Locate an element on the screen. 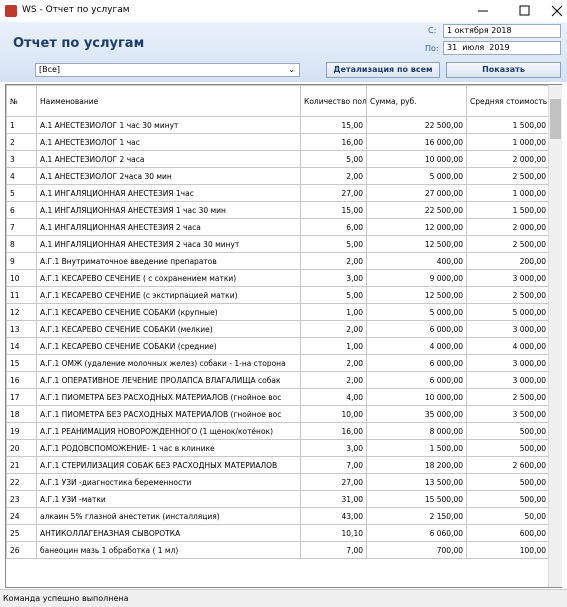 The image size is (567, 607). table-row: 23 А.Г.1 УЗИ -матки 31,00 15 500,00 500,00 is located at coordinates (278, 499).